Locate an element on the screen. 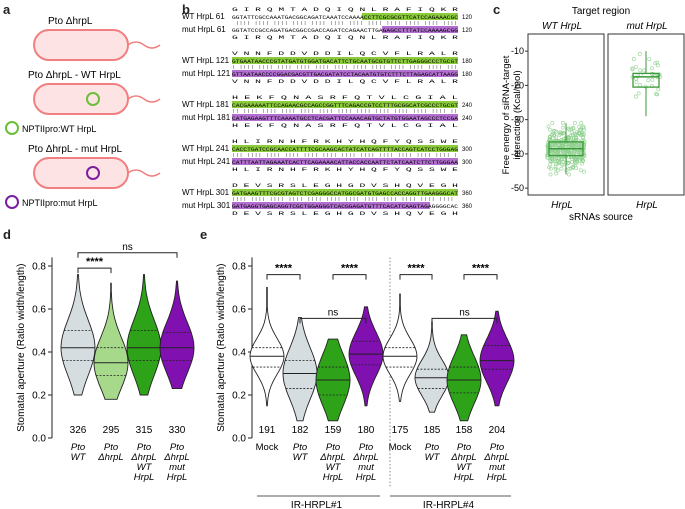  panel-label-b: b is located at coordinates (186, 9).